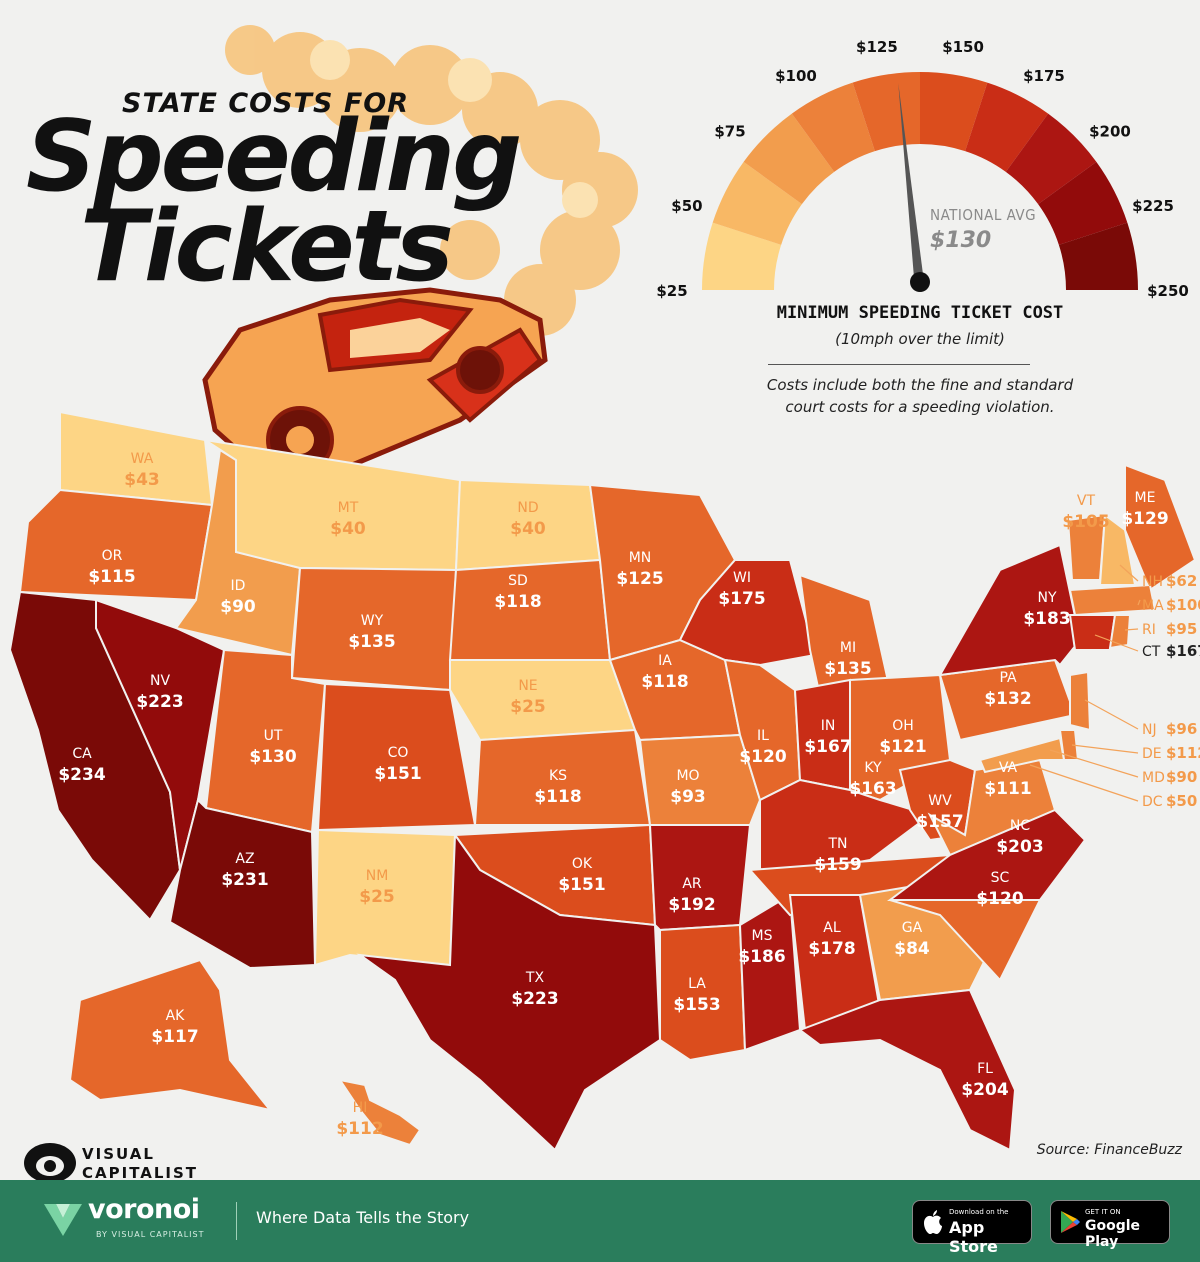 This screenshot has width=1200, height=1262. I want to click on state-code-wa: WA, so click(142, 459).